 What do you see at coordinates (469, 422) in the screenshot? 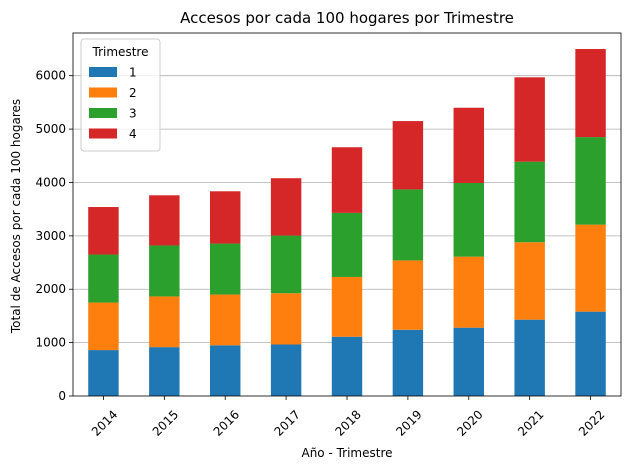
I see `x-tick-label: 2020` at bounding box center [469, 422].